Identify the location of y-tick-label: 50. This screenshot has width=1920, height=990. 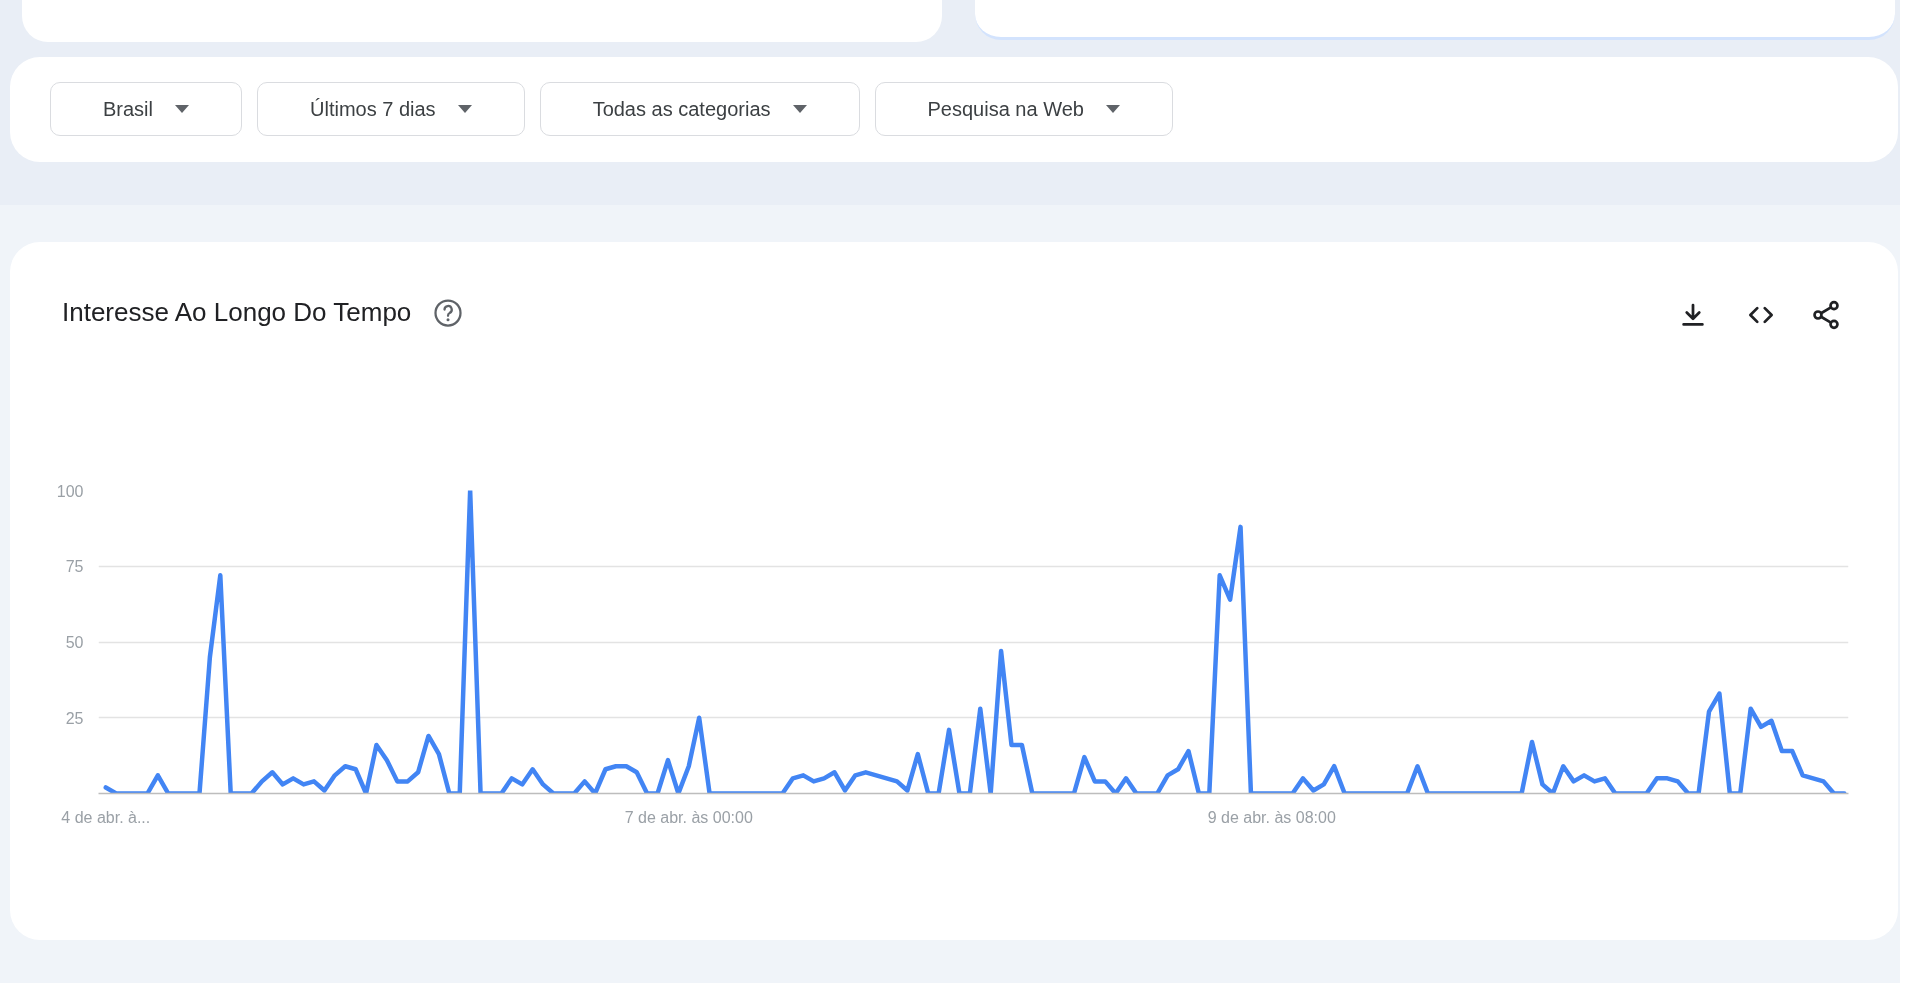
(74, 642).